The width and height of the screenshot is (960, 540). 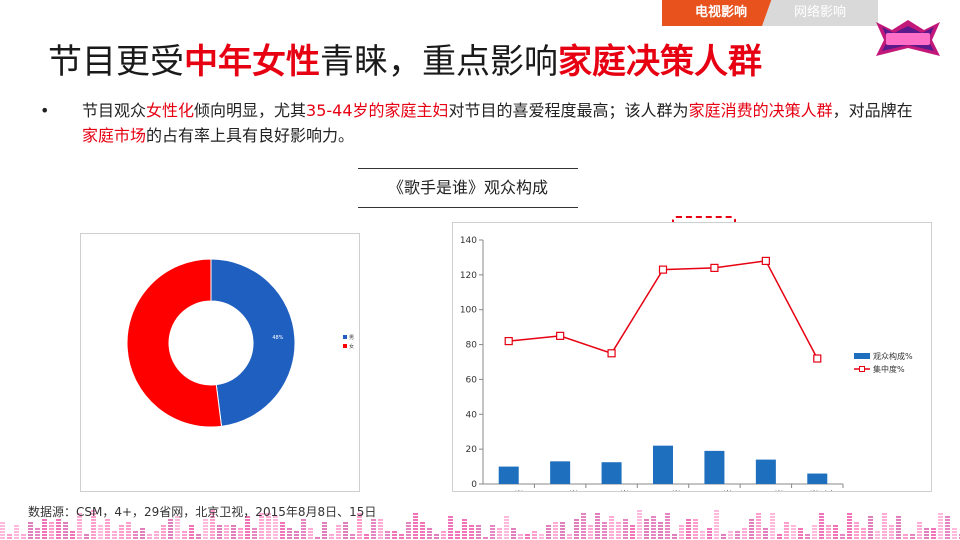 I want to click on x-tick-label: 25-34岁, so click(x=611, y=490).